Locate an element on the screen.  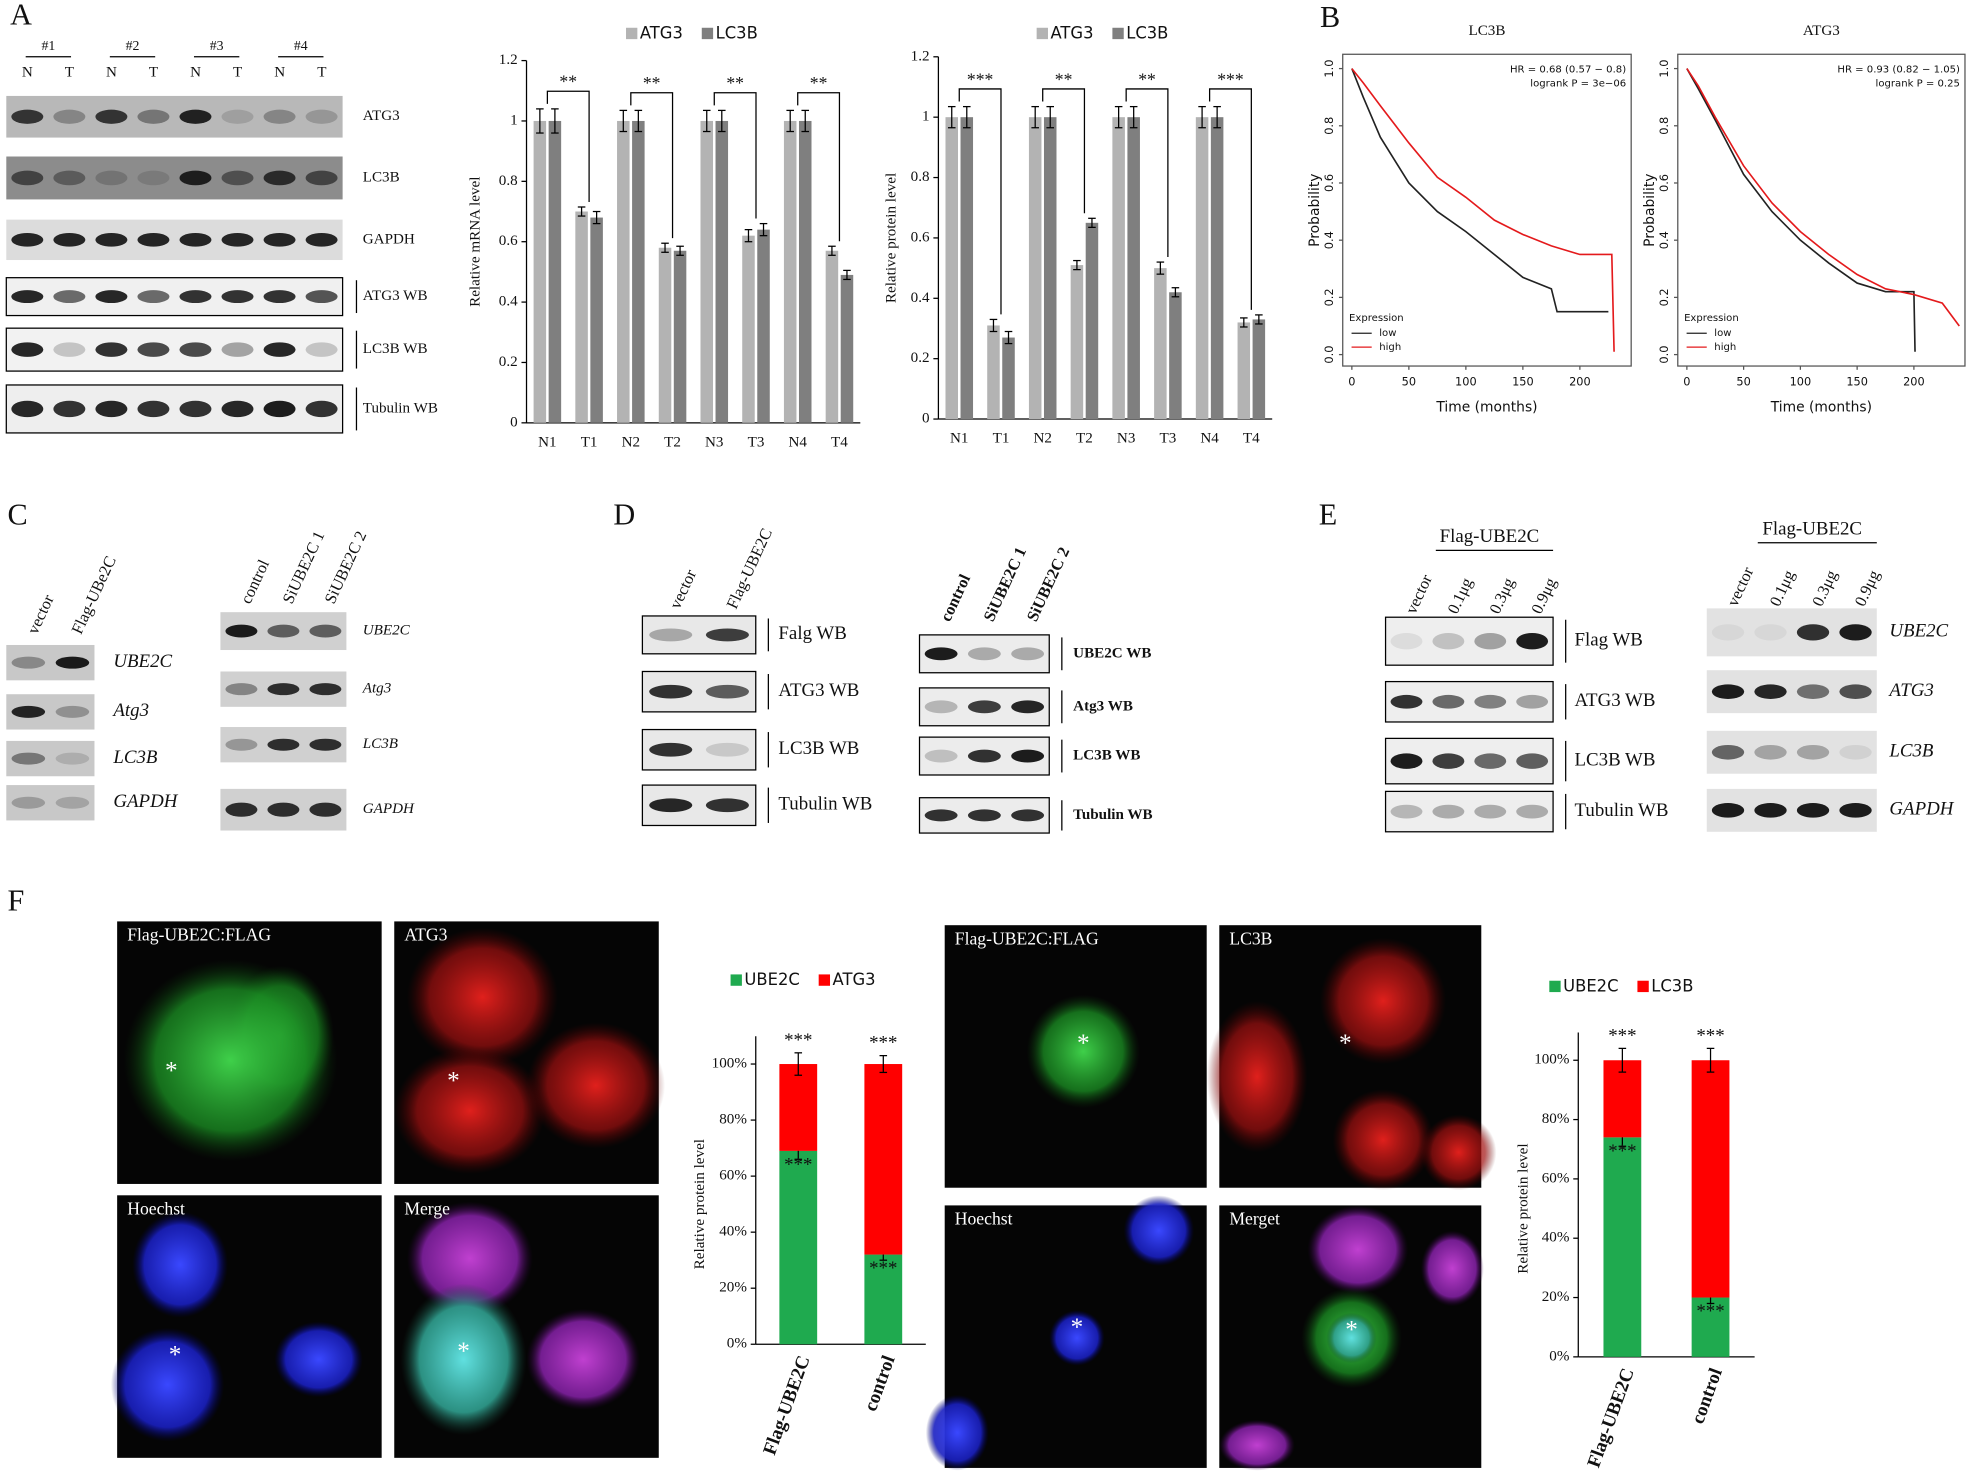
group-label: #2 is located at coordinates (133, 45).